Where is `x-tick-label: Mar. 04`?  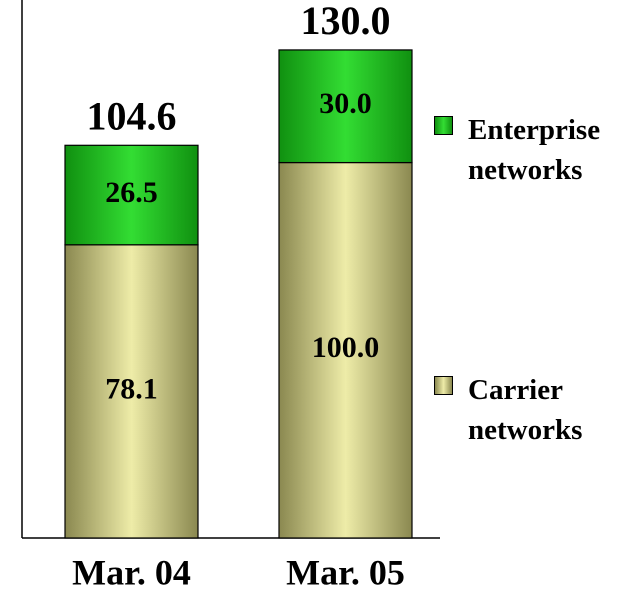
x-tick-label: Mar. 04 is located at coordinates (131, 571).